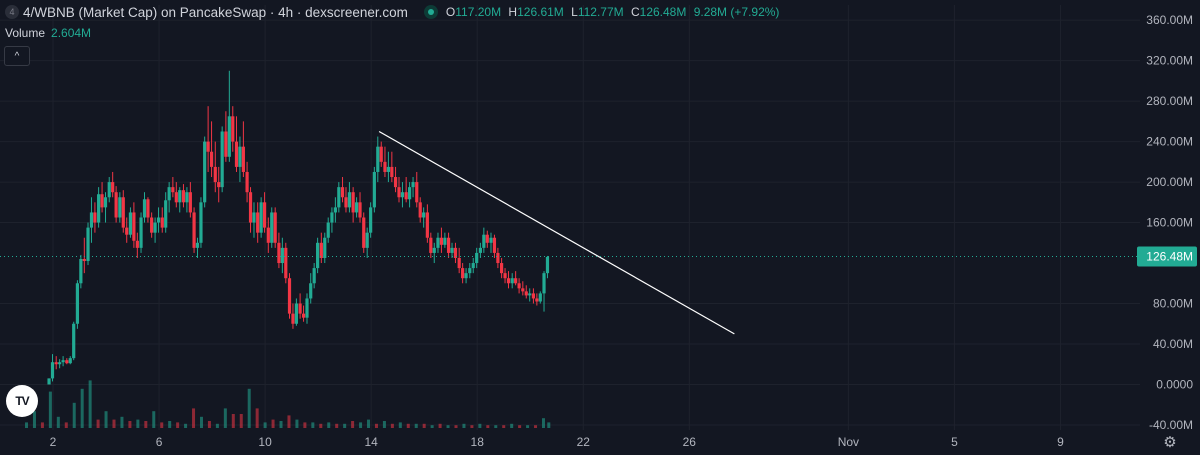 The width and height of the screenshot is (1200, 455). What do you see at coordinates (430, 12) in the screenshot?
I see `market-status-icon` at bounding box center [430, 12].